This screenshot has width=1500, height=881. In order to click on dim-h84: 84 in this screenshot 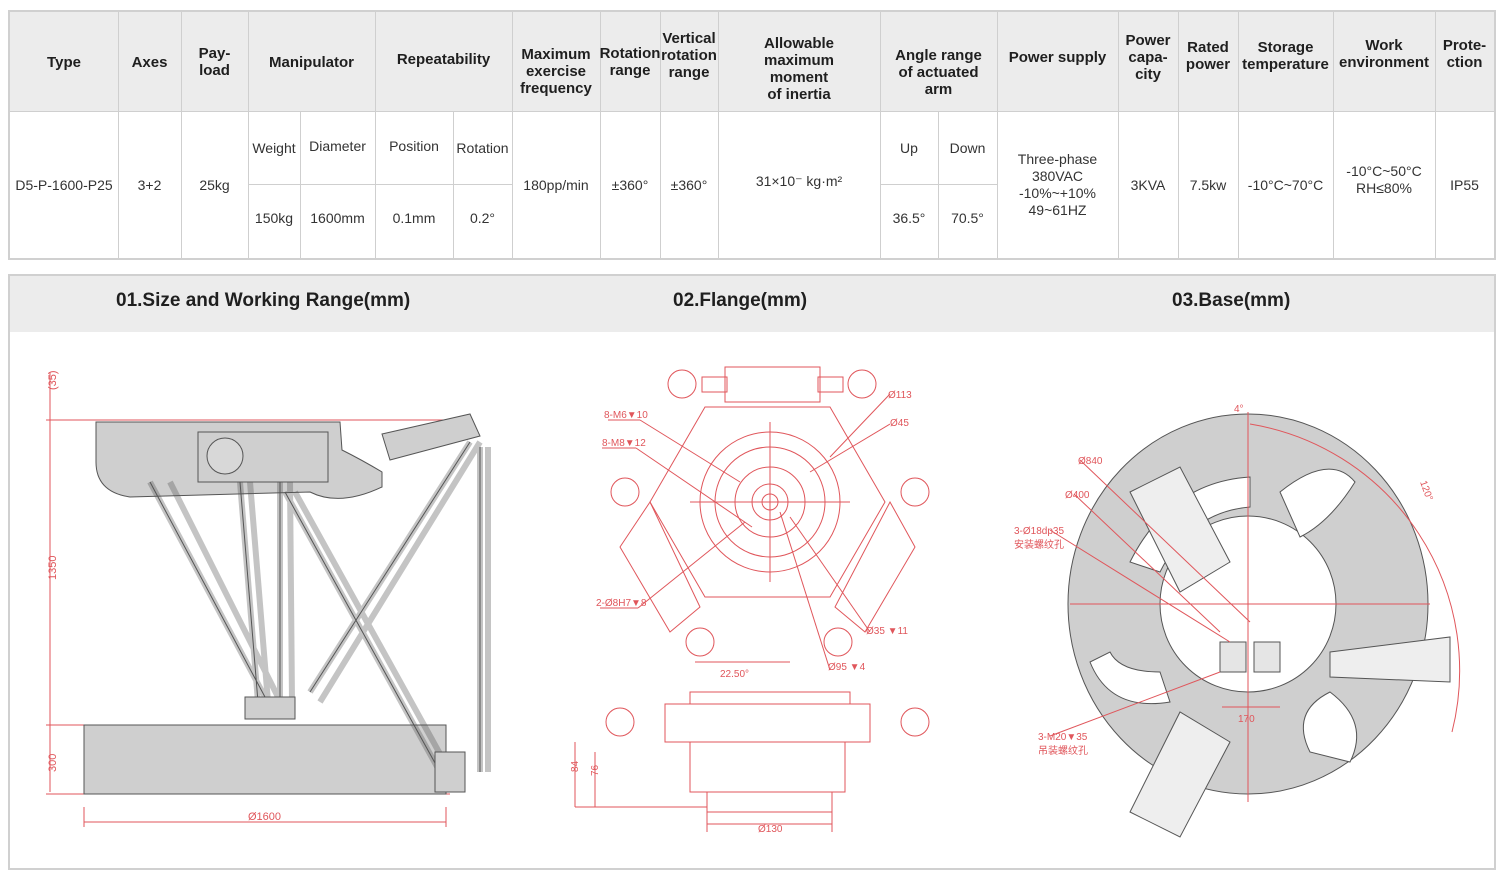, I will do `click(575, 766)`.